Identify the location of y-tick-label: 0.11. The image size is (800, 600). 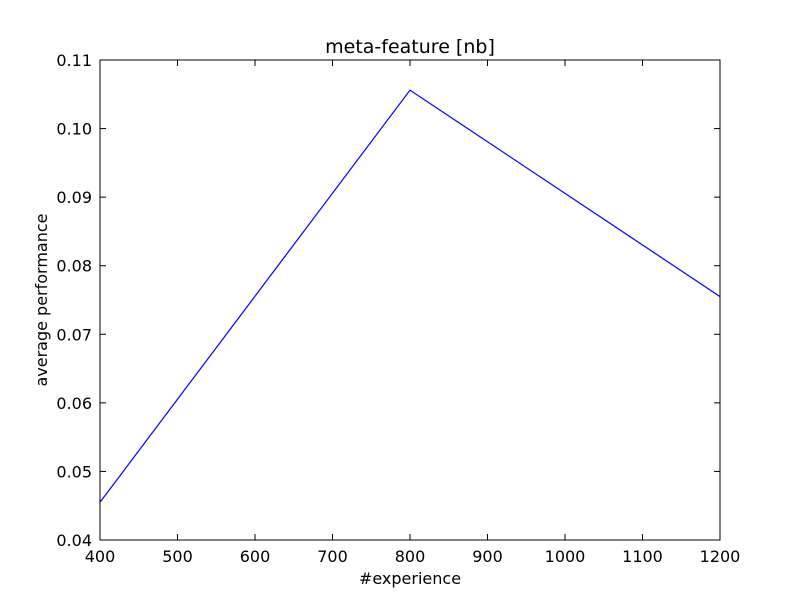
(74, 60).